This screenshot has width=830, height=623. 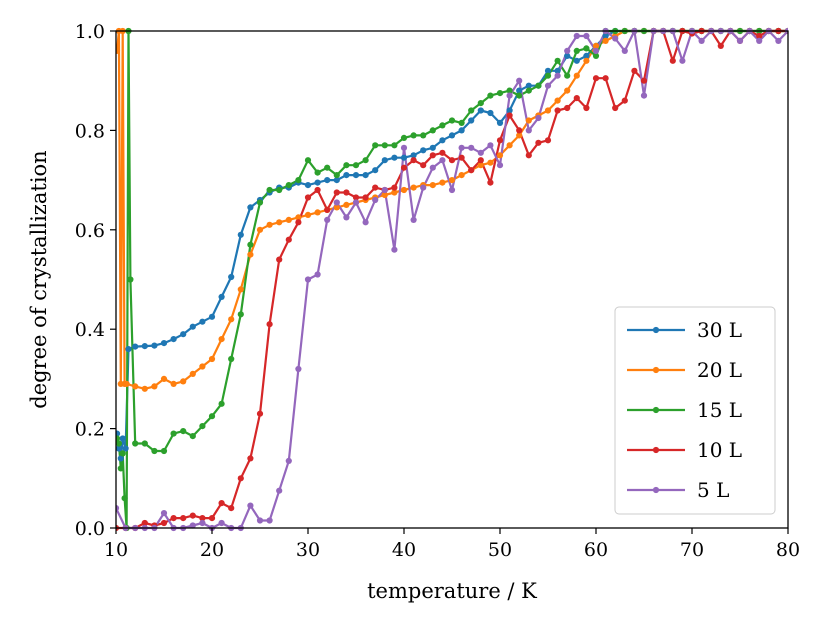 What do you see at coordinates (90, 32) in the screenshot?
I see `y-tick-label: 1.0` at bounding box center [90, 32].